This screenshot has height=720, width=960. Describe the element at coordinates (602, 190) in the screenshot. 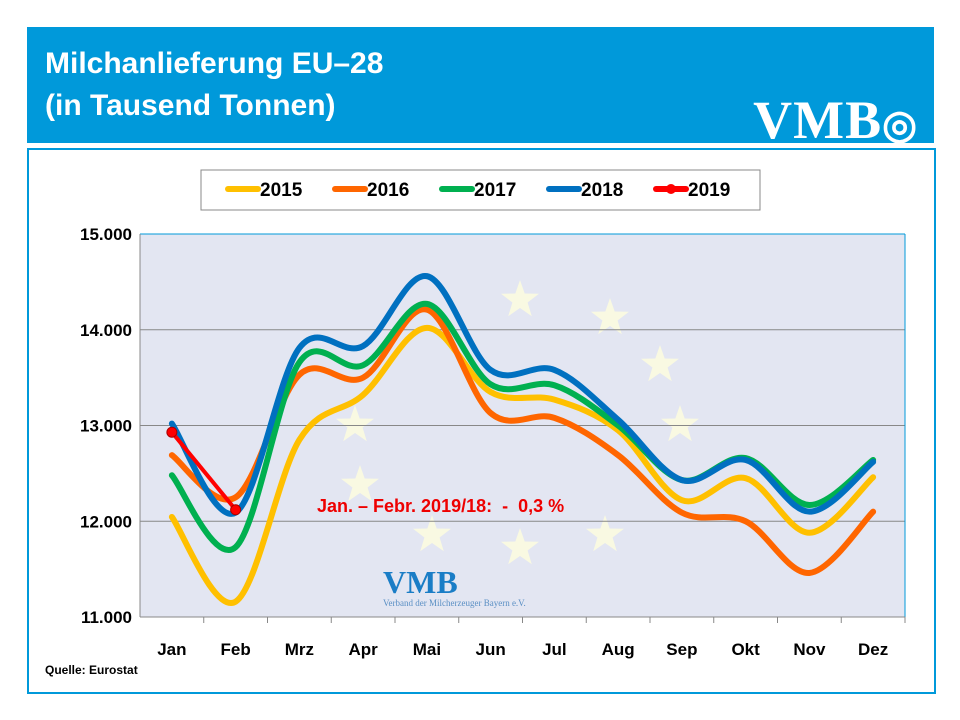

I see `legend-label-2018: 2018` at that location.